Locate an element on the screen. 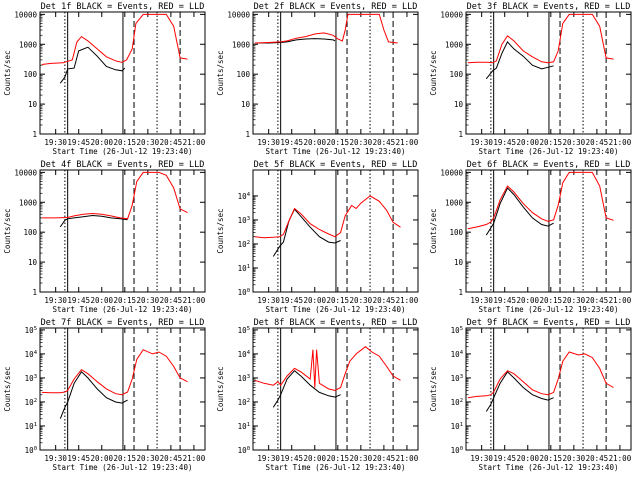  panel-title: Det 1f BLACK = Events, RED = LLD is located at coordinates (123, 7).